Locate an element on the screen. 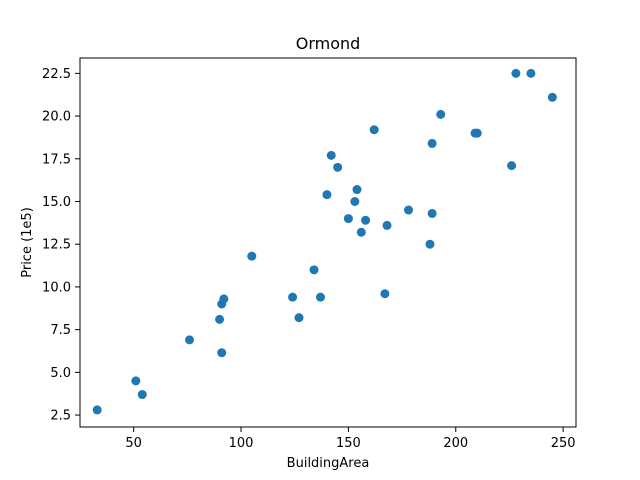 Image resolution: width=640 pixels, height=480 pixels. y-tick-label: 7.5 is located at coordinates (60, 330).